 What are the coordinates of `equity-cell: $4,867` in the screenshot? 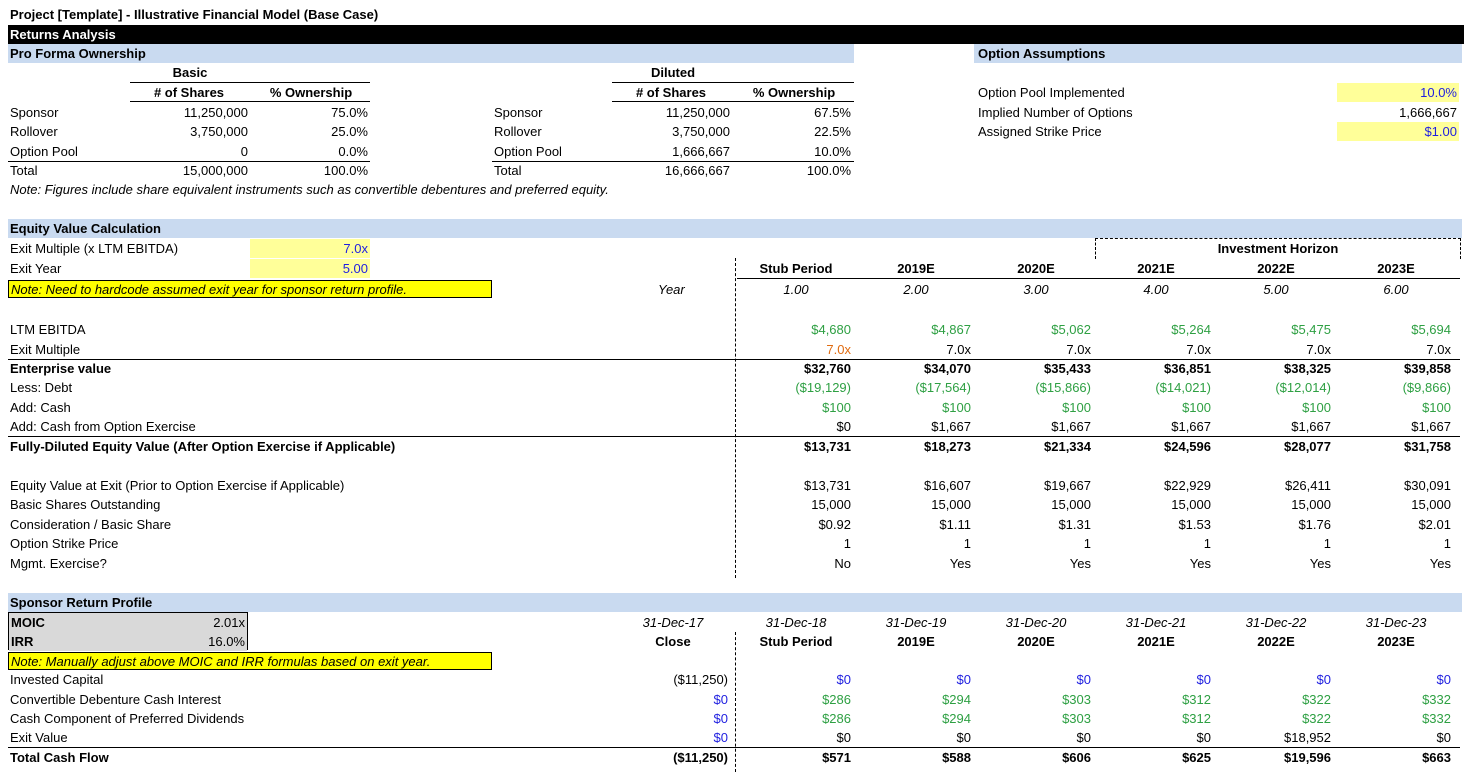 It's located at (951, 329).